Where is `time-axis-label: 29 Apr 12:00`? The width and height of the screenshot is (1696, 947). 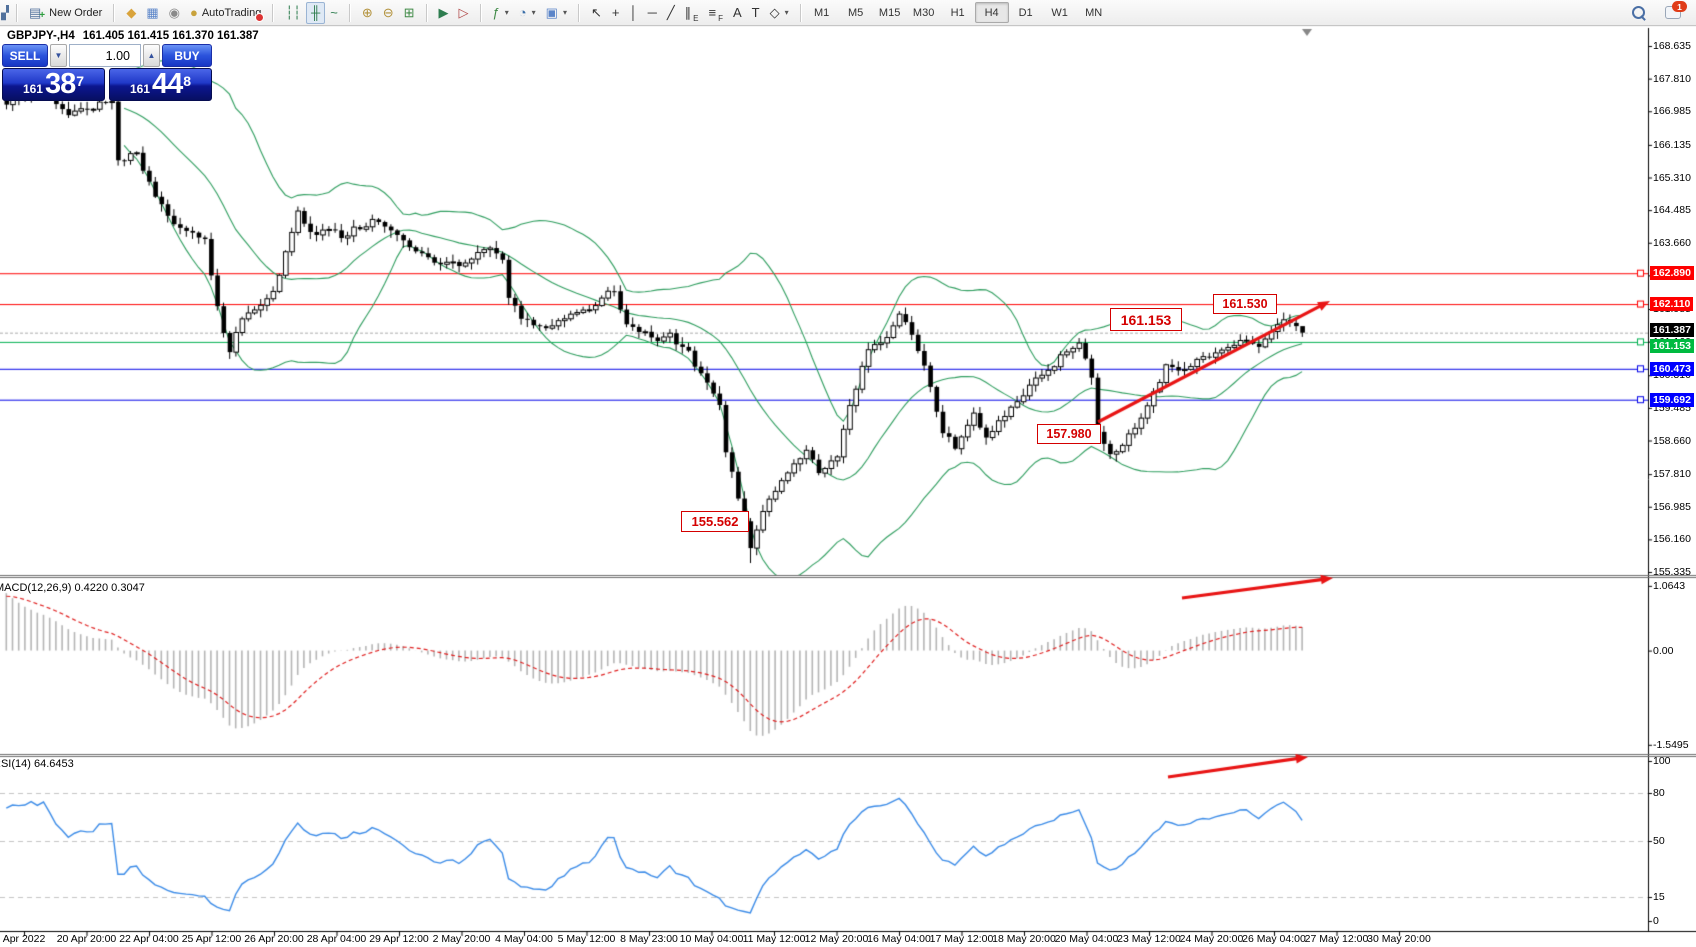 time-axis-label: 29 Apr 12:00 is located at coordinates (399, 939).